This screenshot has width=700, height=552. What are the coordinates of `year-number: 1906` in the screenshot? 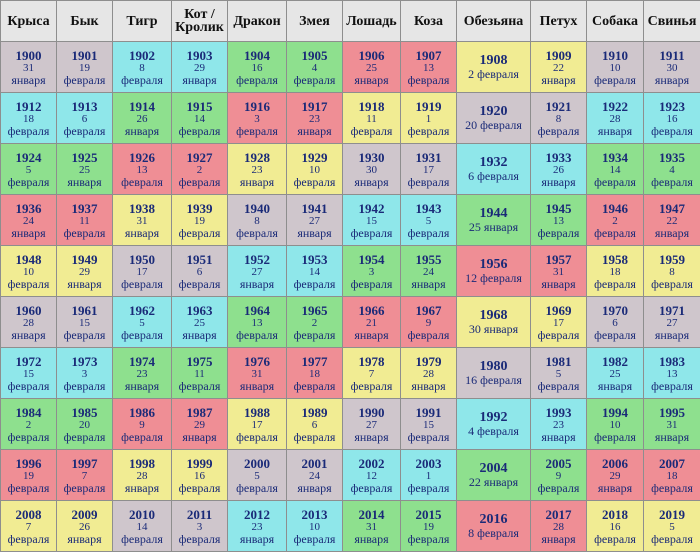 It's located at (371, 56).